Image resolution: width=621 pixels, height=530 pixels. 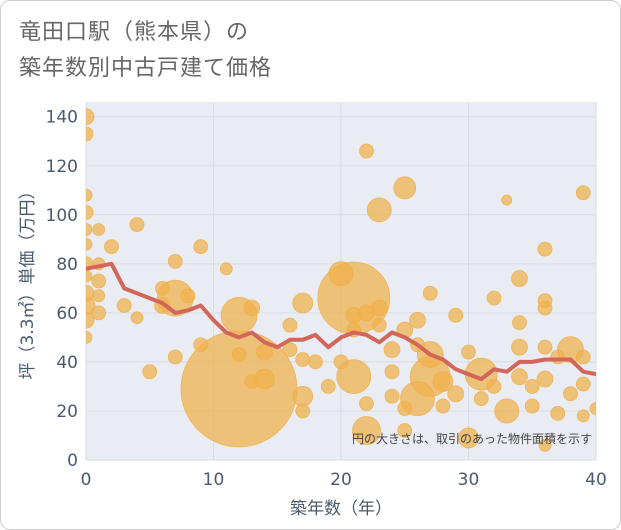 What do you see at coordinates (146, 68) in the screenshot?
I see `chart-title-line-2: 築年数別中古戸建て価格` at bounding box center [146, 68].